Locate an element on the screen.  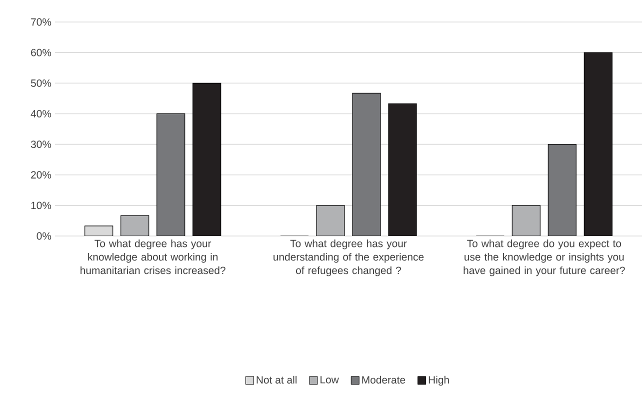
y-tick-label: 70% is located at coordinates (41, 22).